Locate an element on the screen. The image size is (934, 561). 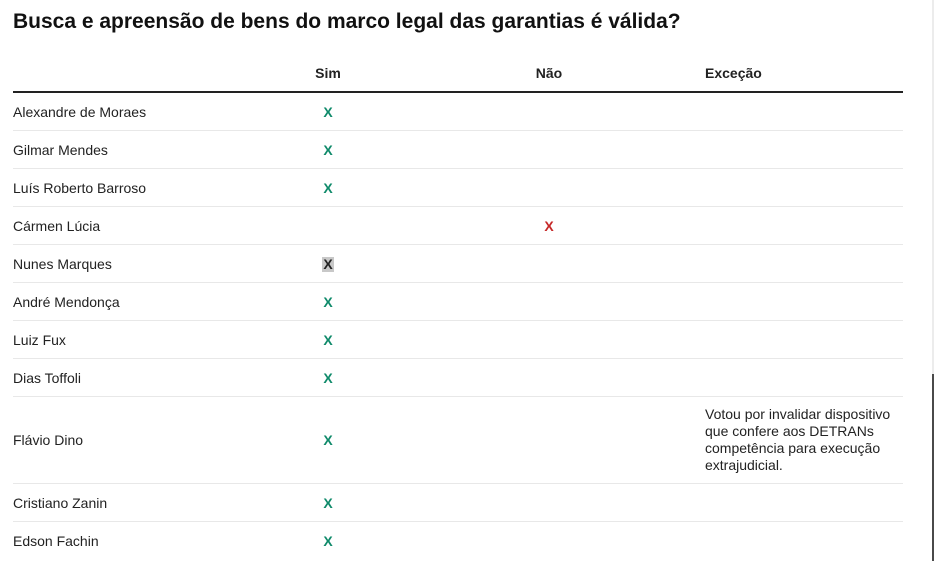
minister-name: Cristiano Zanin is located at coordinates (138, 502).